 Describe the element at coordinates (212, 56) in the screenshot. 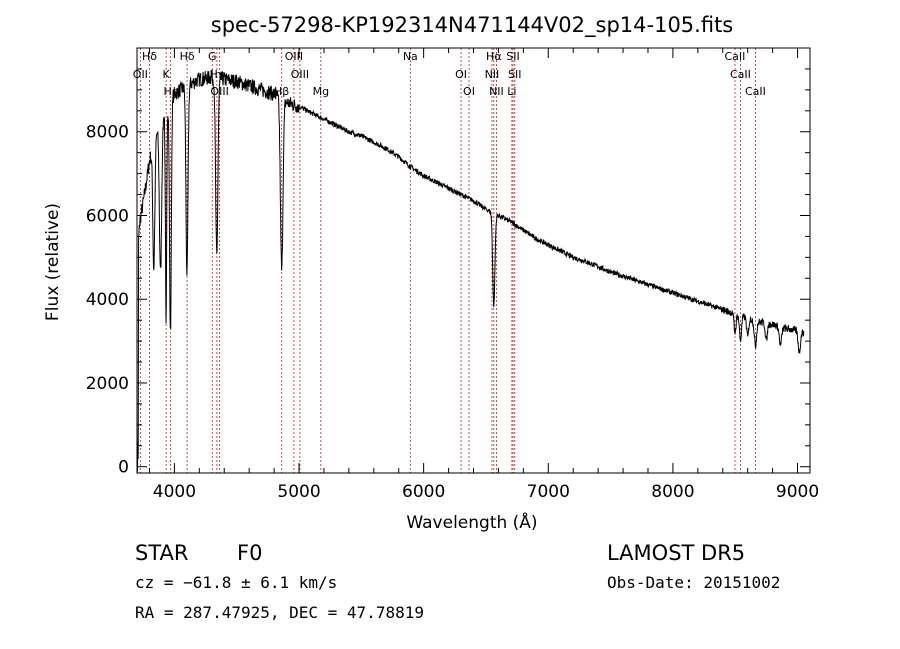

I see `line-marker-label: G` at that location.